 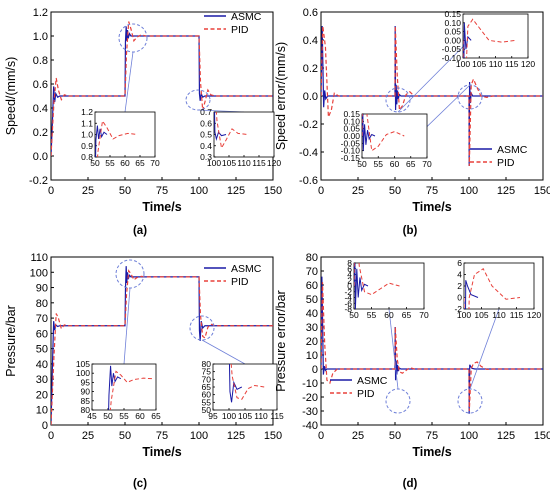 I want to click on y-axis-label: Pressure/bar, so click(x=11, y=341).